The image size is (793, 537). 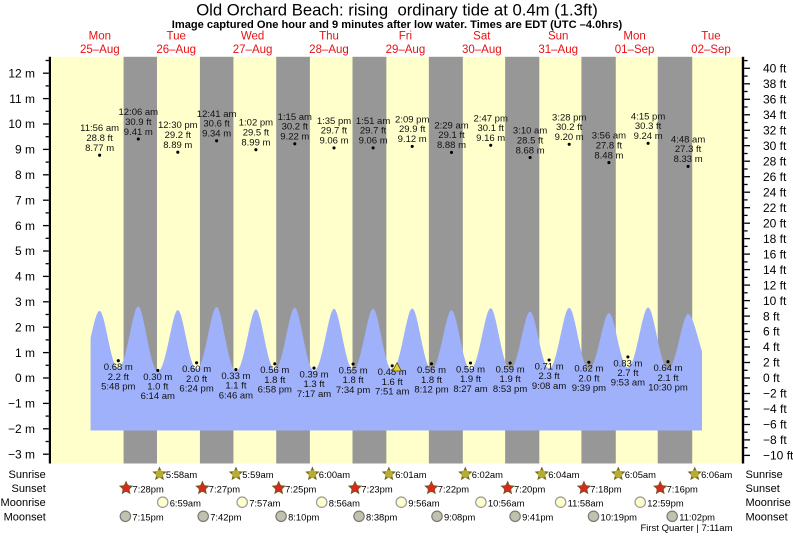 What do you see at coordinates (295, 117) in the screenshot?
I see `svg-text: 1:15 am` at bounding box center [295, 117].